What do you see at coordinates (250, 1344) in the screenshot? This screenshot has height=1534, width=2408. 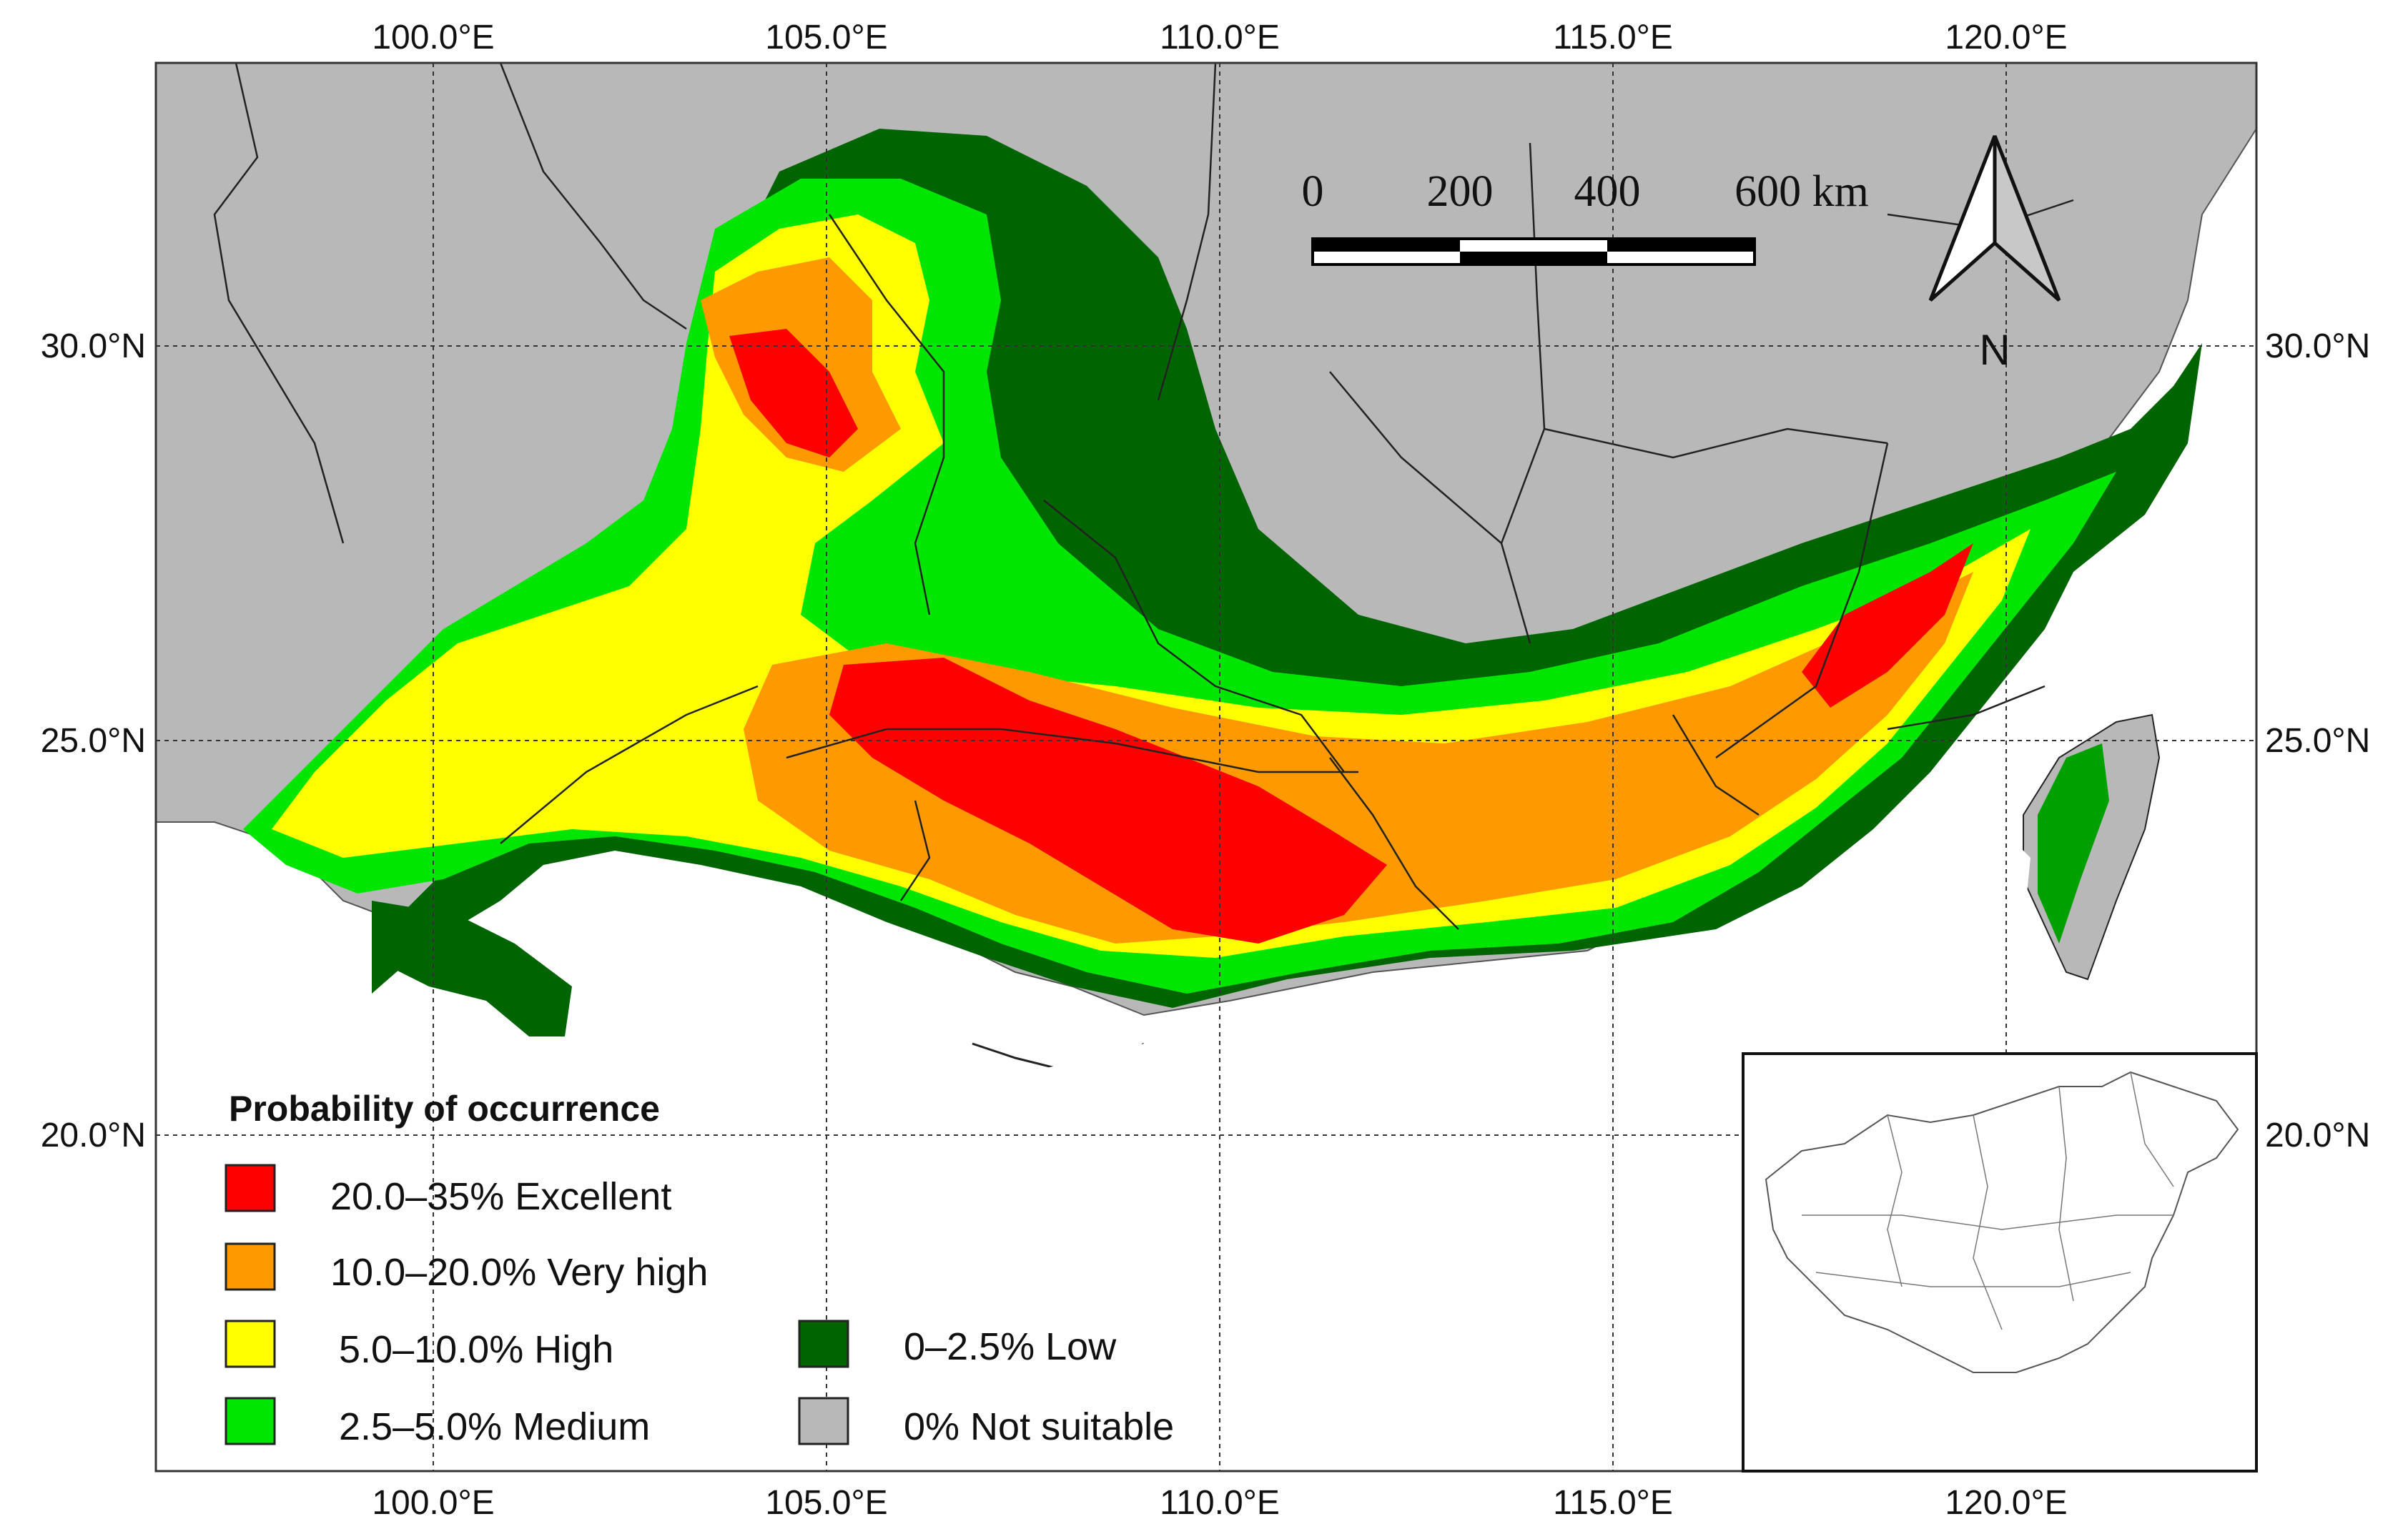 I see `legend-swatch-high` at bounding box center [250, 1344].